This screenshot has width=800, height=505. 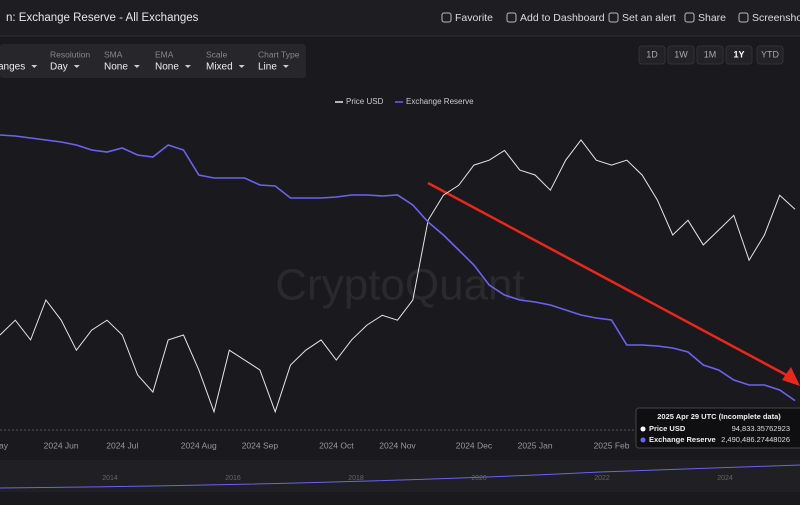 What do you see at coordinates (122, 445) in the screenshot?
I see `x-tick-label: 2024 Jul` at bounding box center [122, 445].